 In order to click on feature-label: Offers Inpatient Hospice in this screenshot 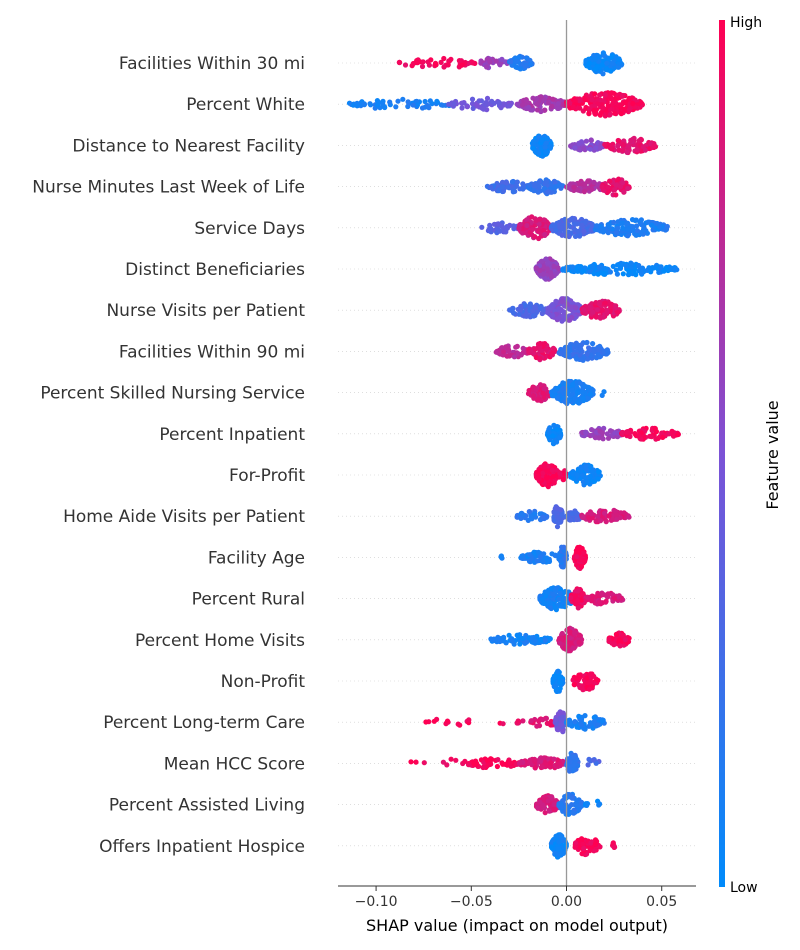, I will do `click(202, 847)`.